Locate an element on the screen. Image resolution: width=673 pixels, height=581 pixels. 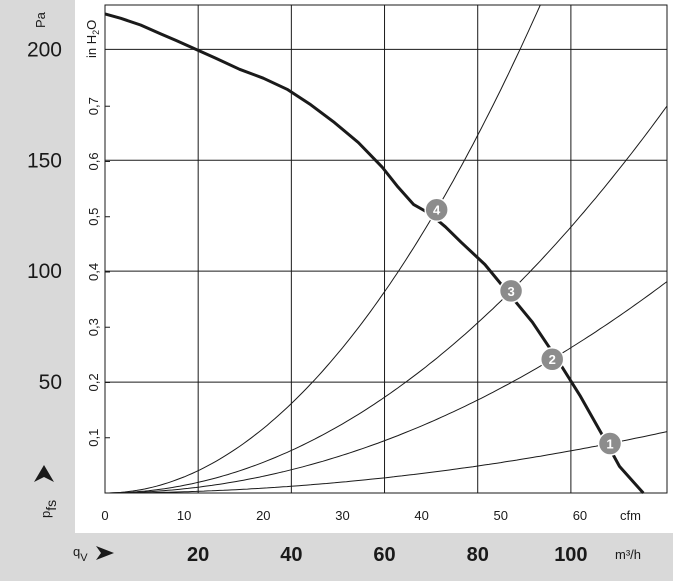
left-axis-panel is located at coordinates (37, 266).